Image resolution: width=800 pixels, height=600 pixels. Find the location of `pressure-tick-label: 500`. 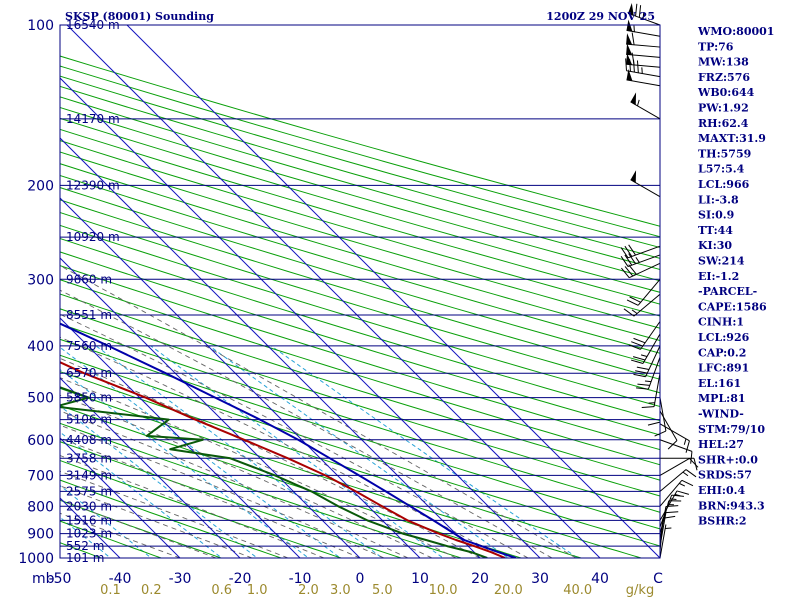

pressure-tick-label: 500 is located at coordinates (40, 399).